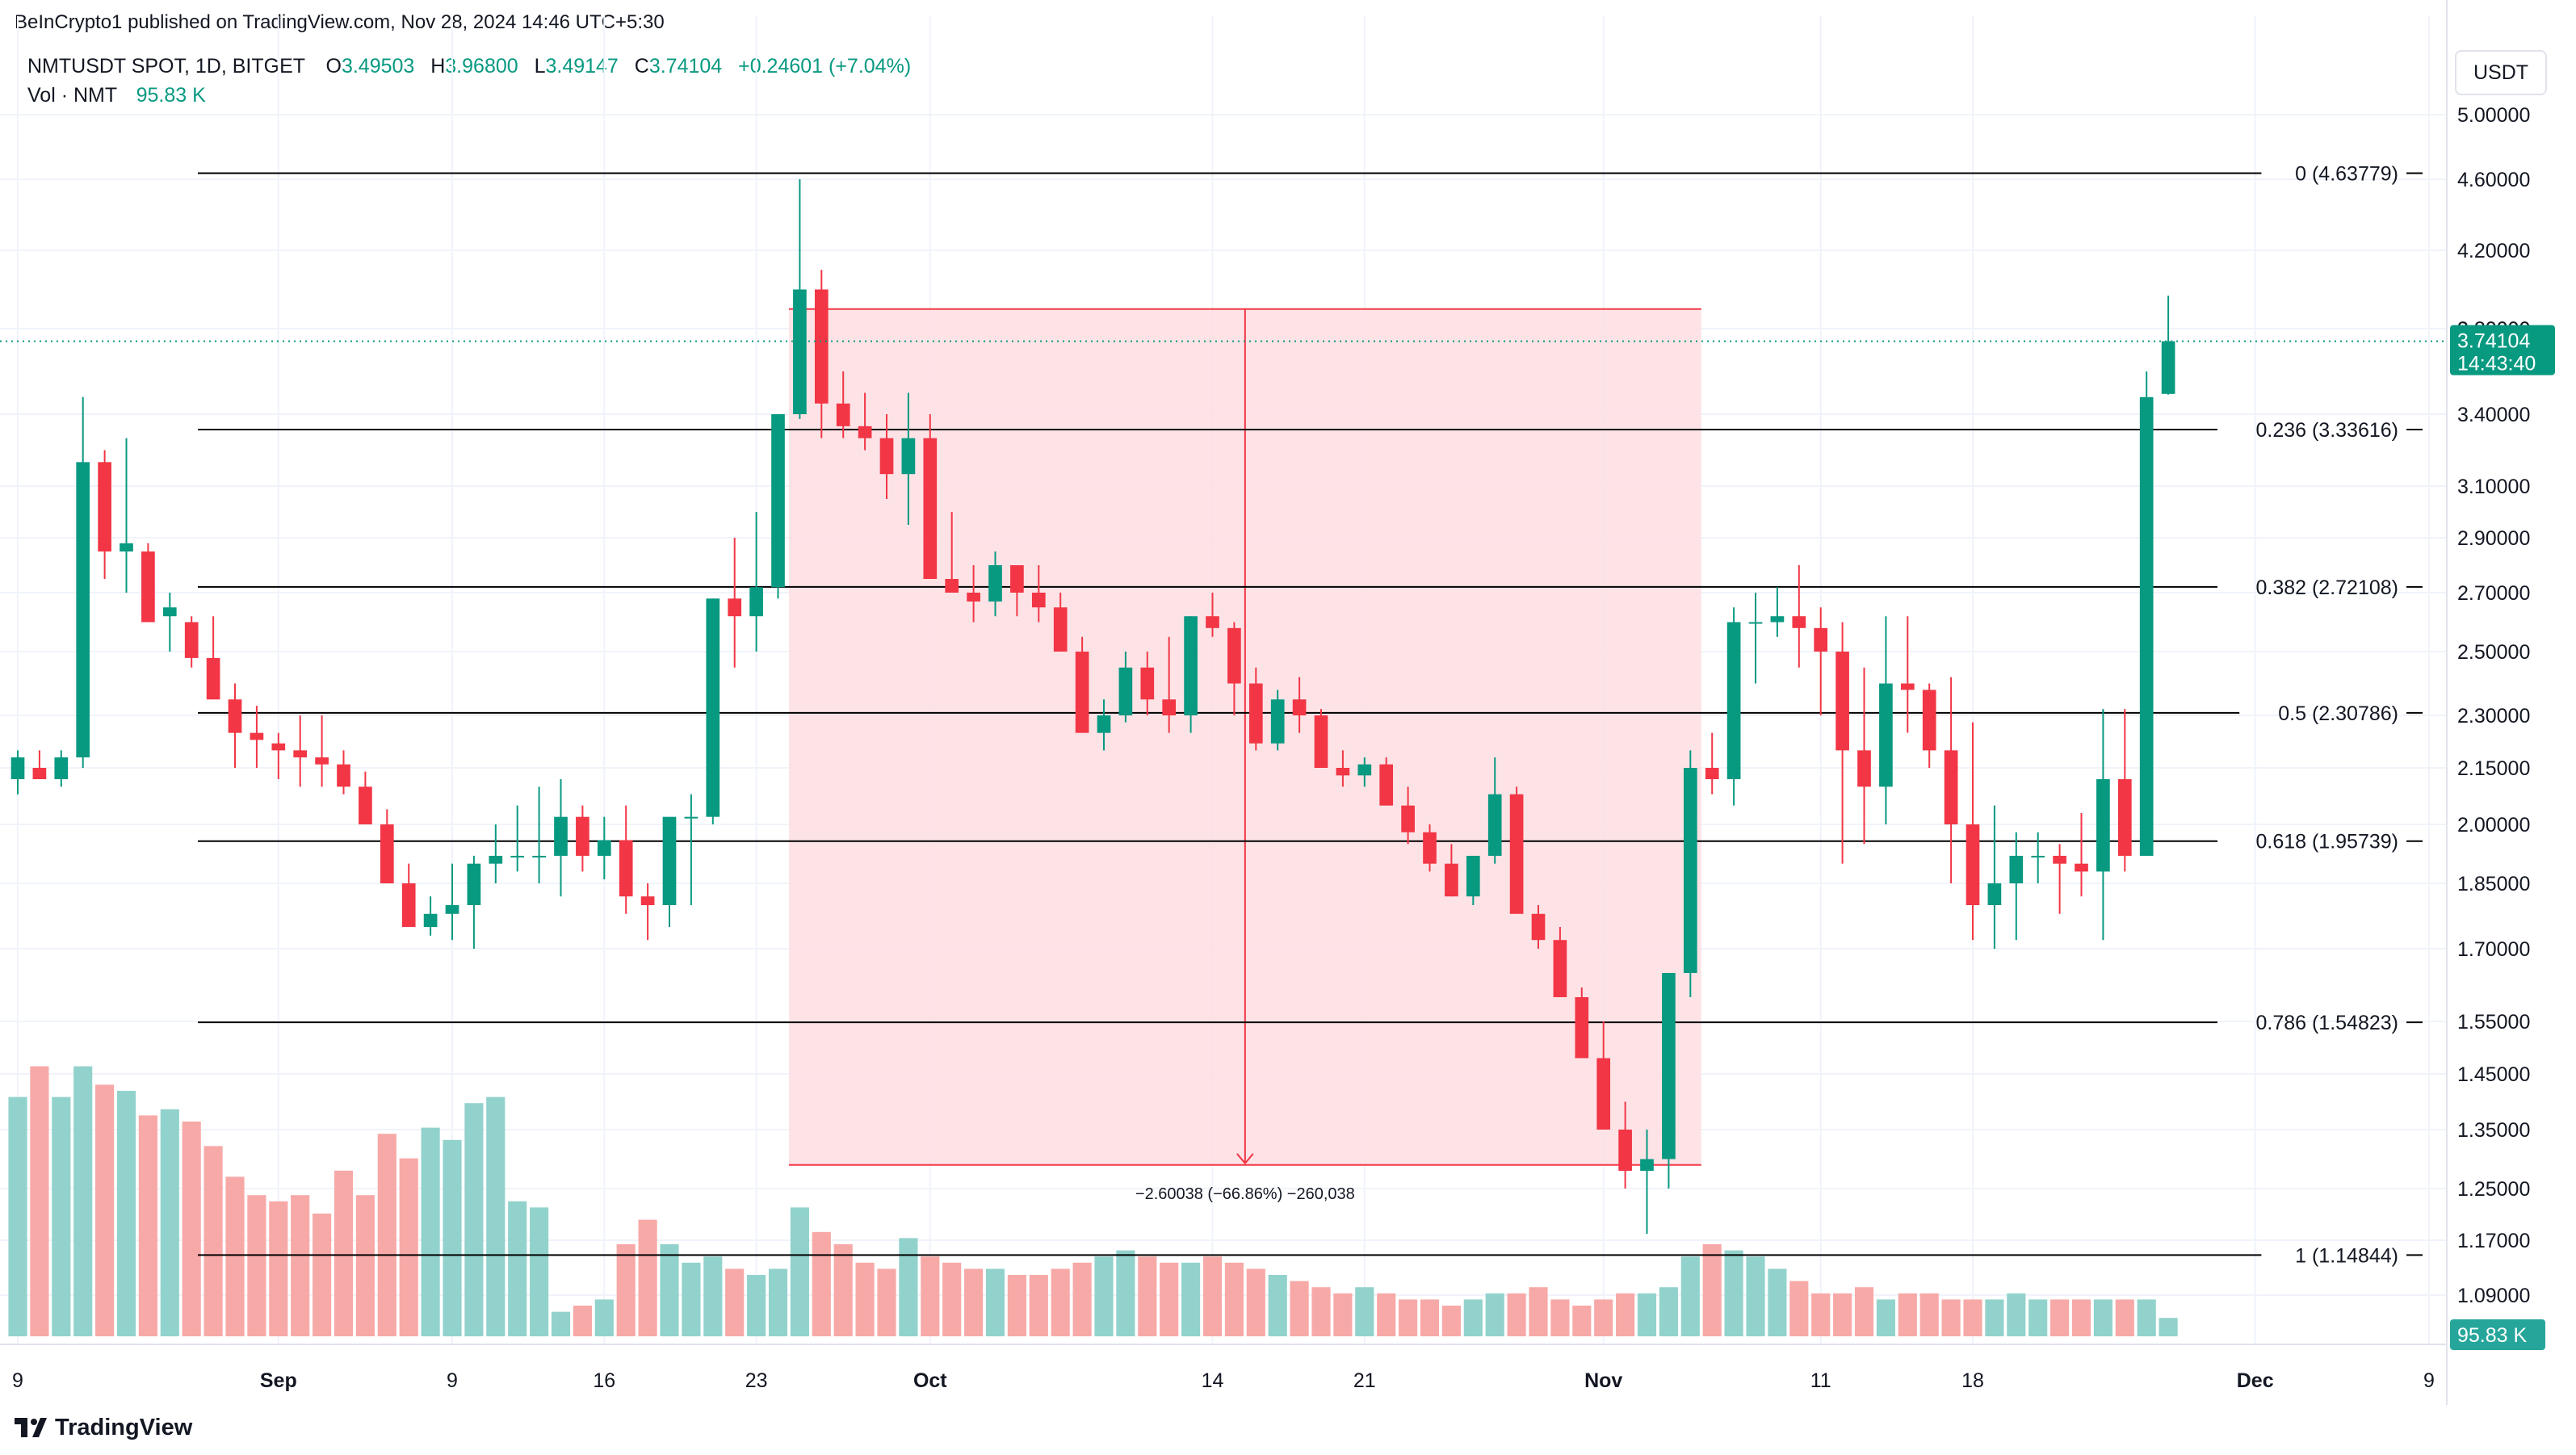  What do you see at coordinates (2493, 415) in the screenshot?
I see `price-tick-label: 3.40000` at bounding box center [2493, 415].